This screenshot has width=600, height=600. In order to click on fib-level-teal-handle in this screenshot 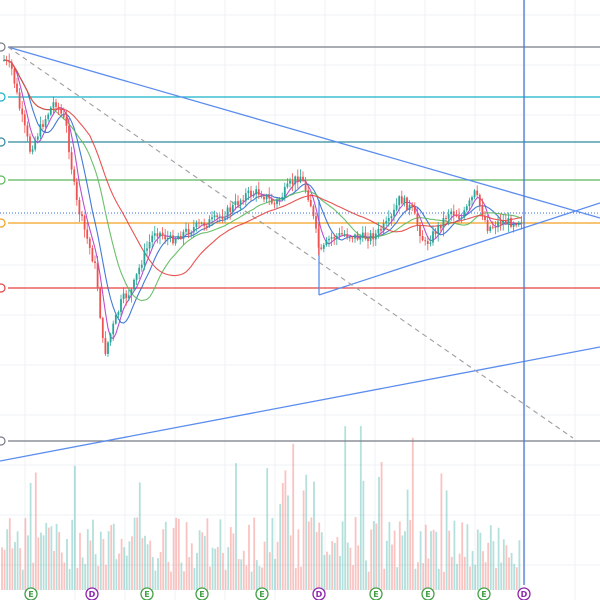, I will do `click(3, 142)`.